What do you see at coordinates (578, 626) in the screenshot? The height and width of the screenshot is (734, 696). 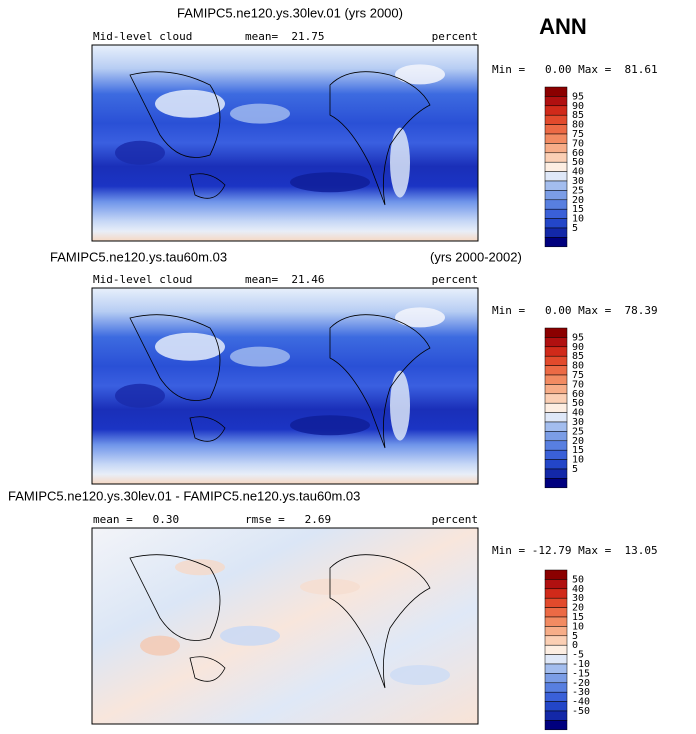 I see `colorbar-label: 10` at bounding box center [578, 626].